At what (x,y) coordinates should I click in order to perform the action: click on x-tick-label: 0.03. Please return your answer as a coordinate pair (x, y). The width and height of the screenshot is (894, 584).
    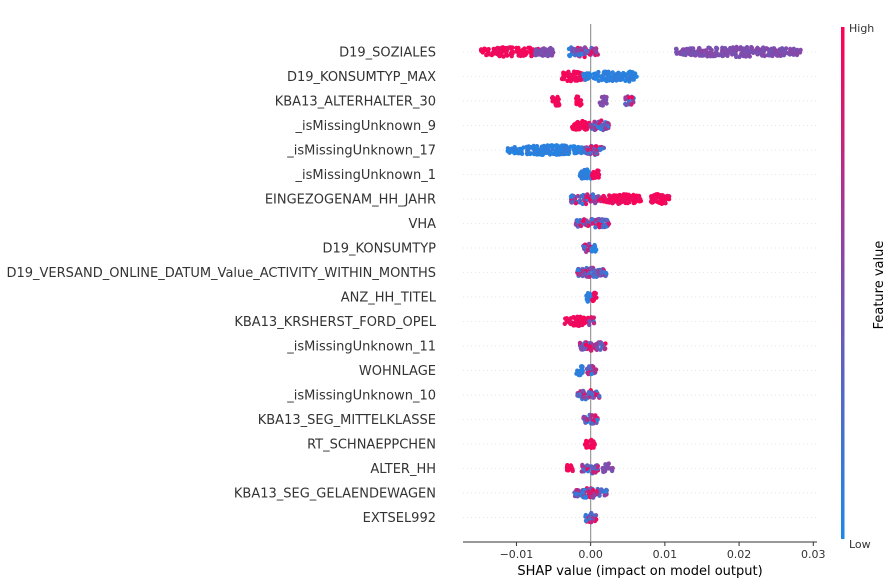
    Looking at the image, I should click on (813, 554).